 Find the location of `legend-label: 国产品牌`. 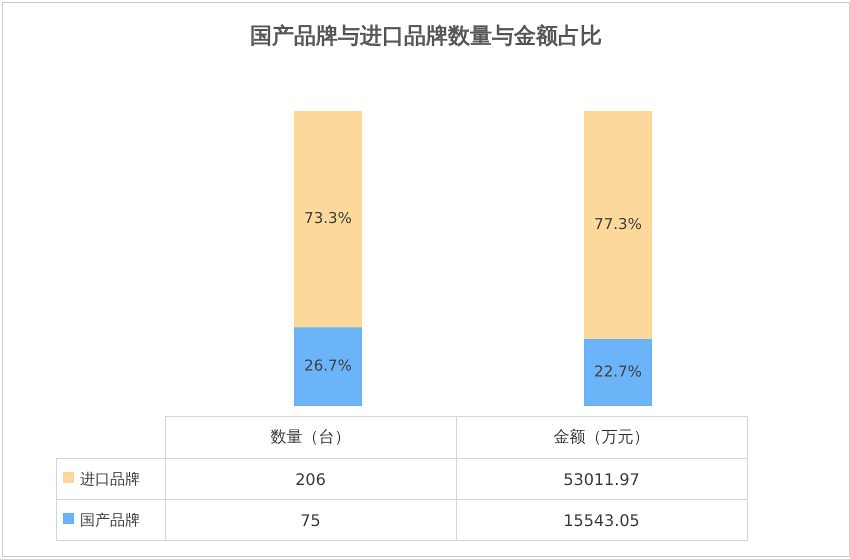

legend-label: 国产品牌 is located at coordinates (110, 520).